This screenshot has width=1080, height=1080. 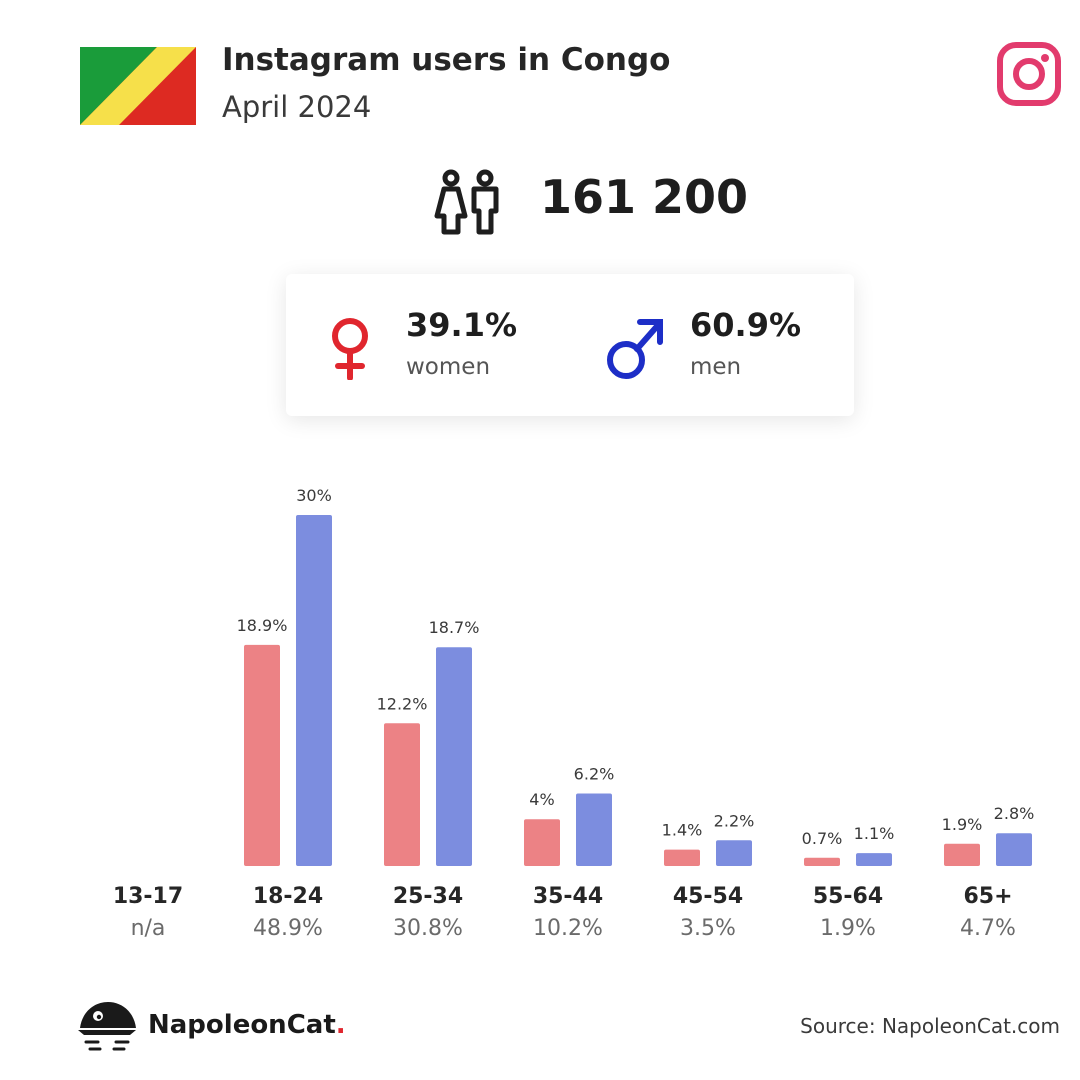 I want to click on page-subtitle: April 2024, so click(x=297, y=107).